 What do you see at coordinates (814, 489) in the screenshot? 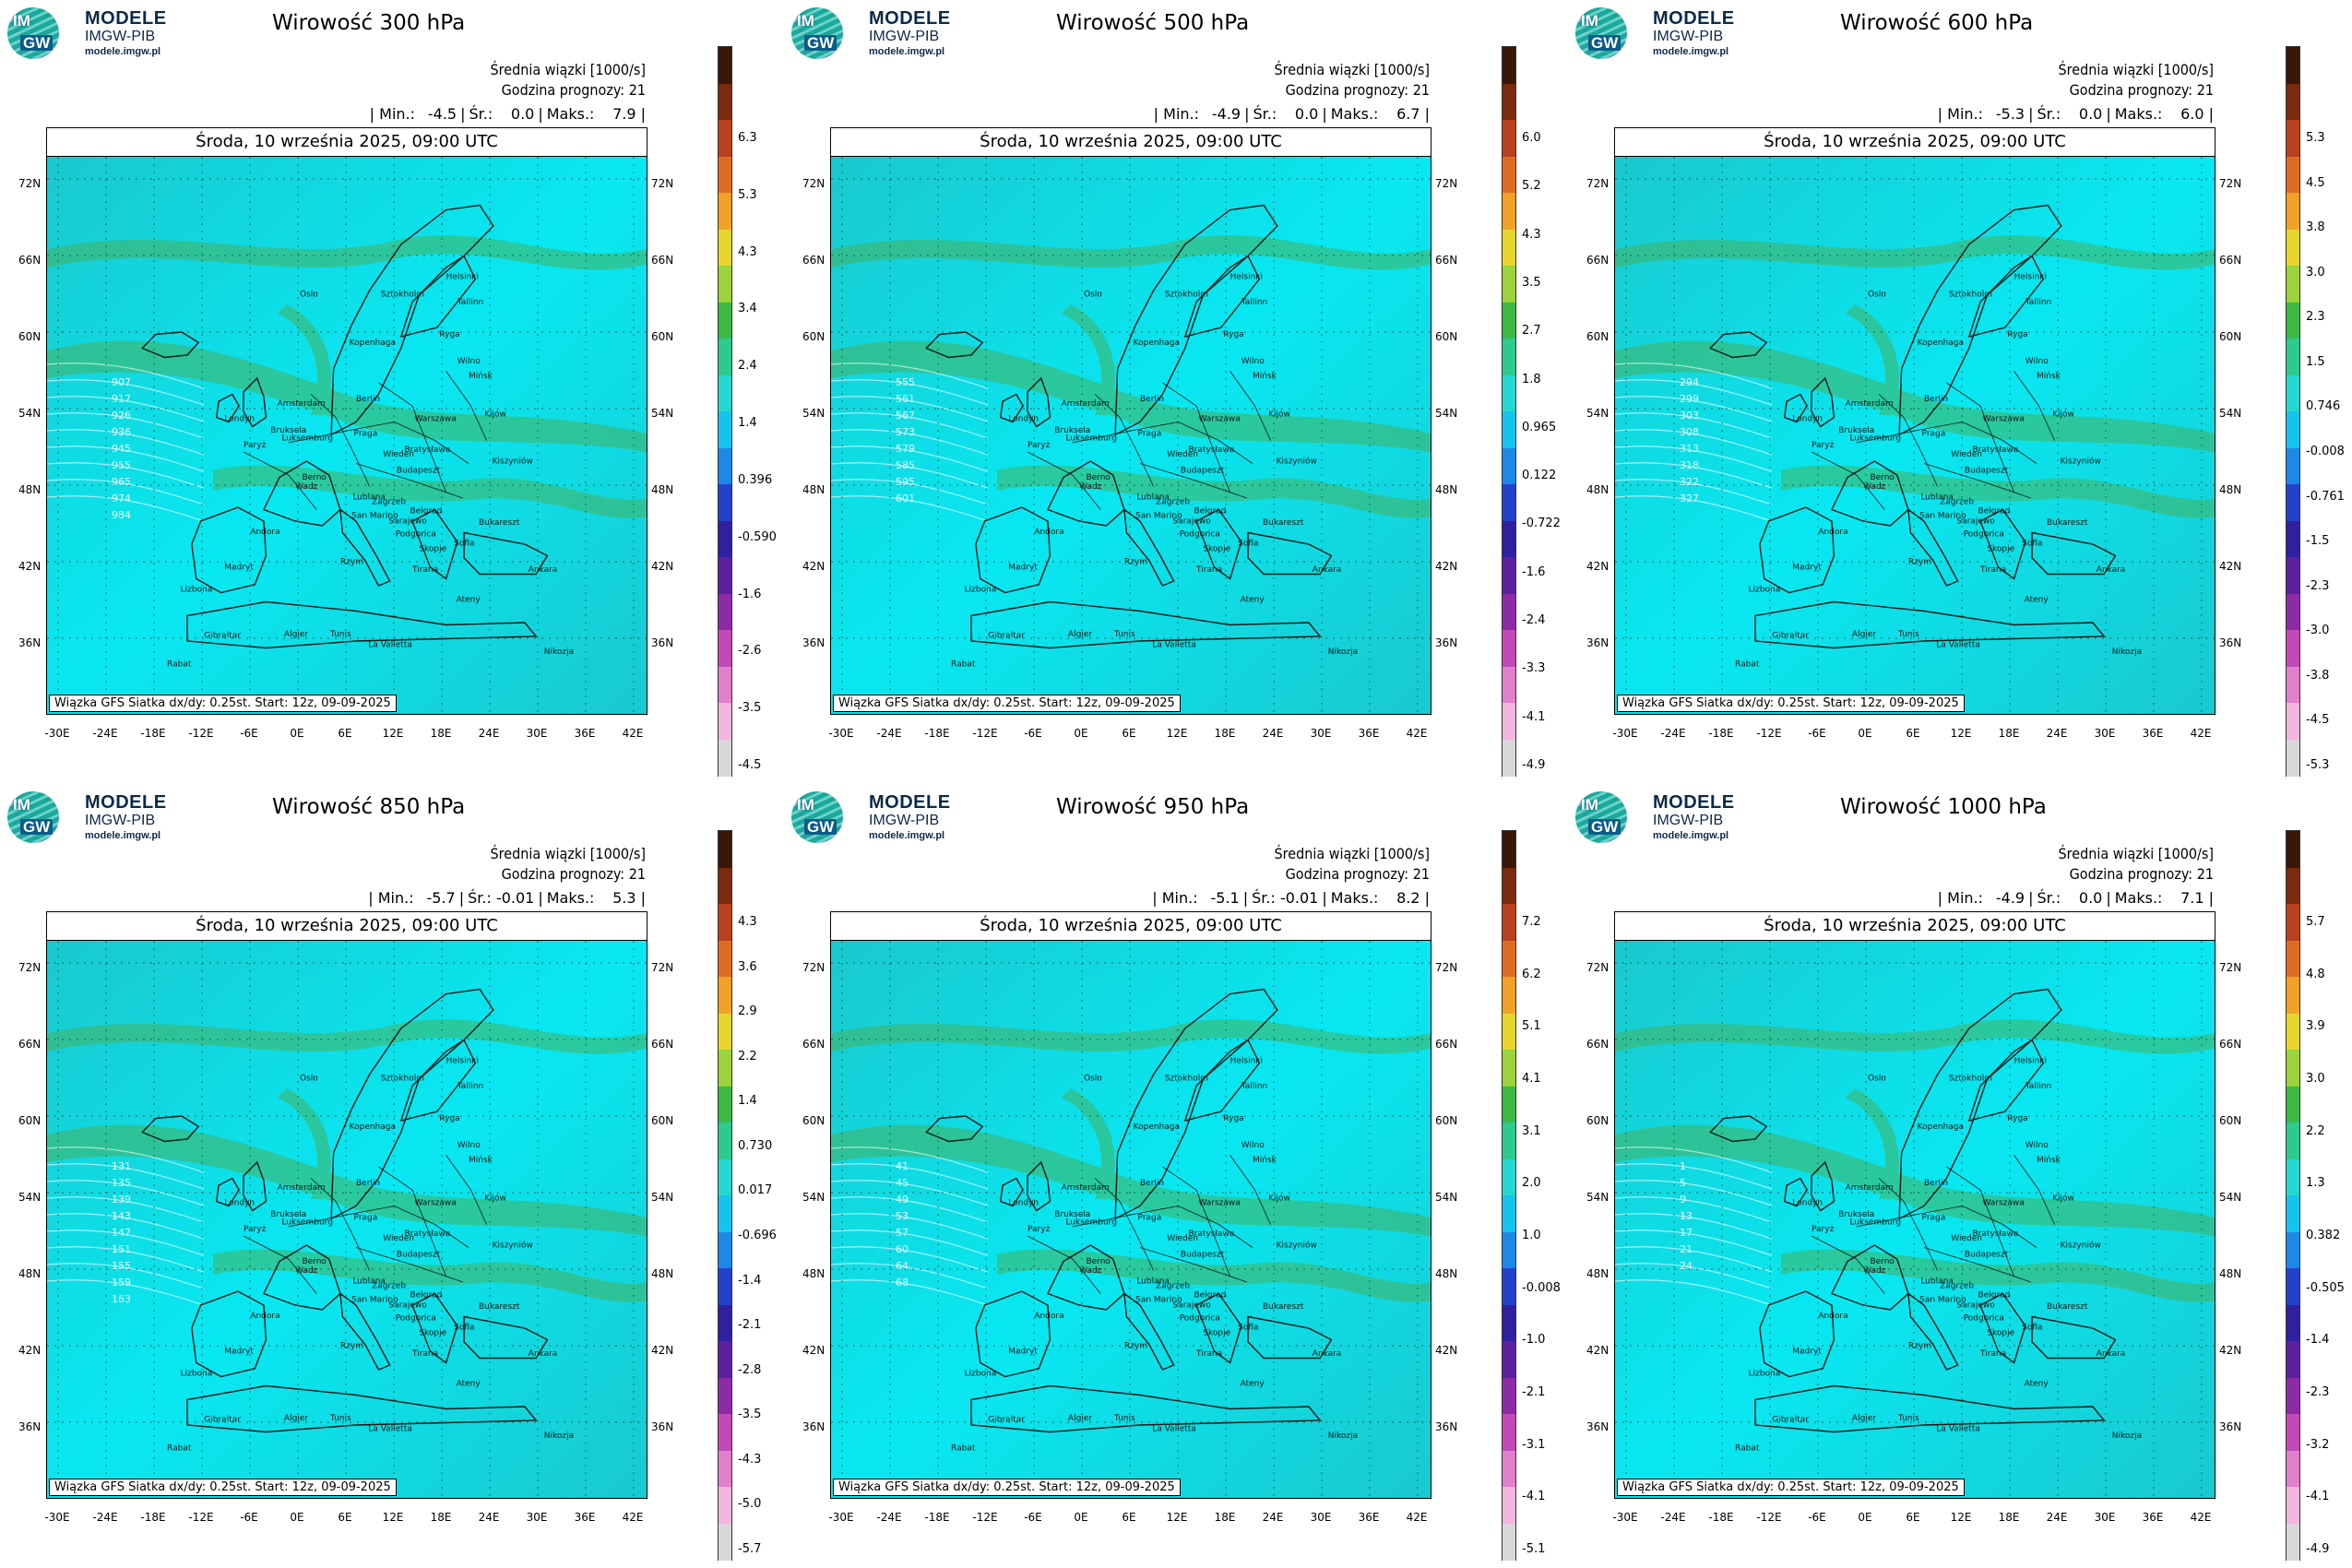
I see `lat-label-left: 48N` at bounding box center [814, 489].